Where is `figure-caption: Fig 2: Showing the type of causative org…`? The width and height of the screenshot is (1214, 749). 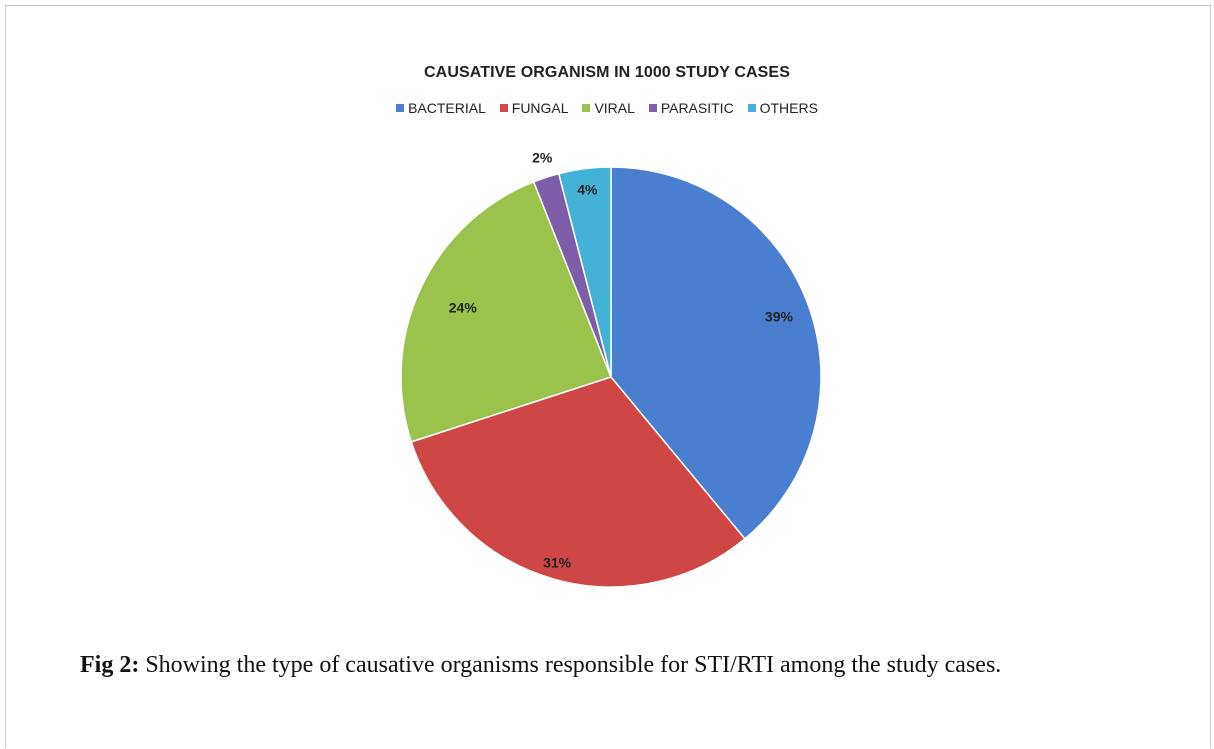 figure-caption: Fig 2: Showing the type of causative org… is located at coordinates (630, 665).